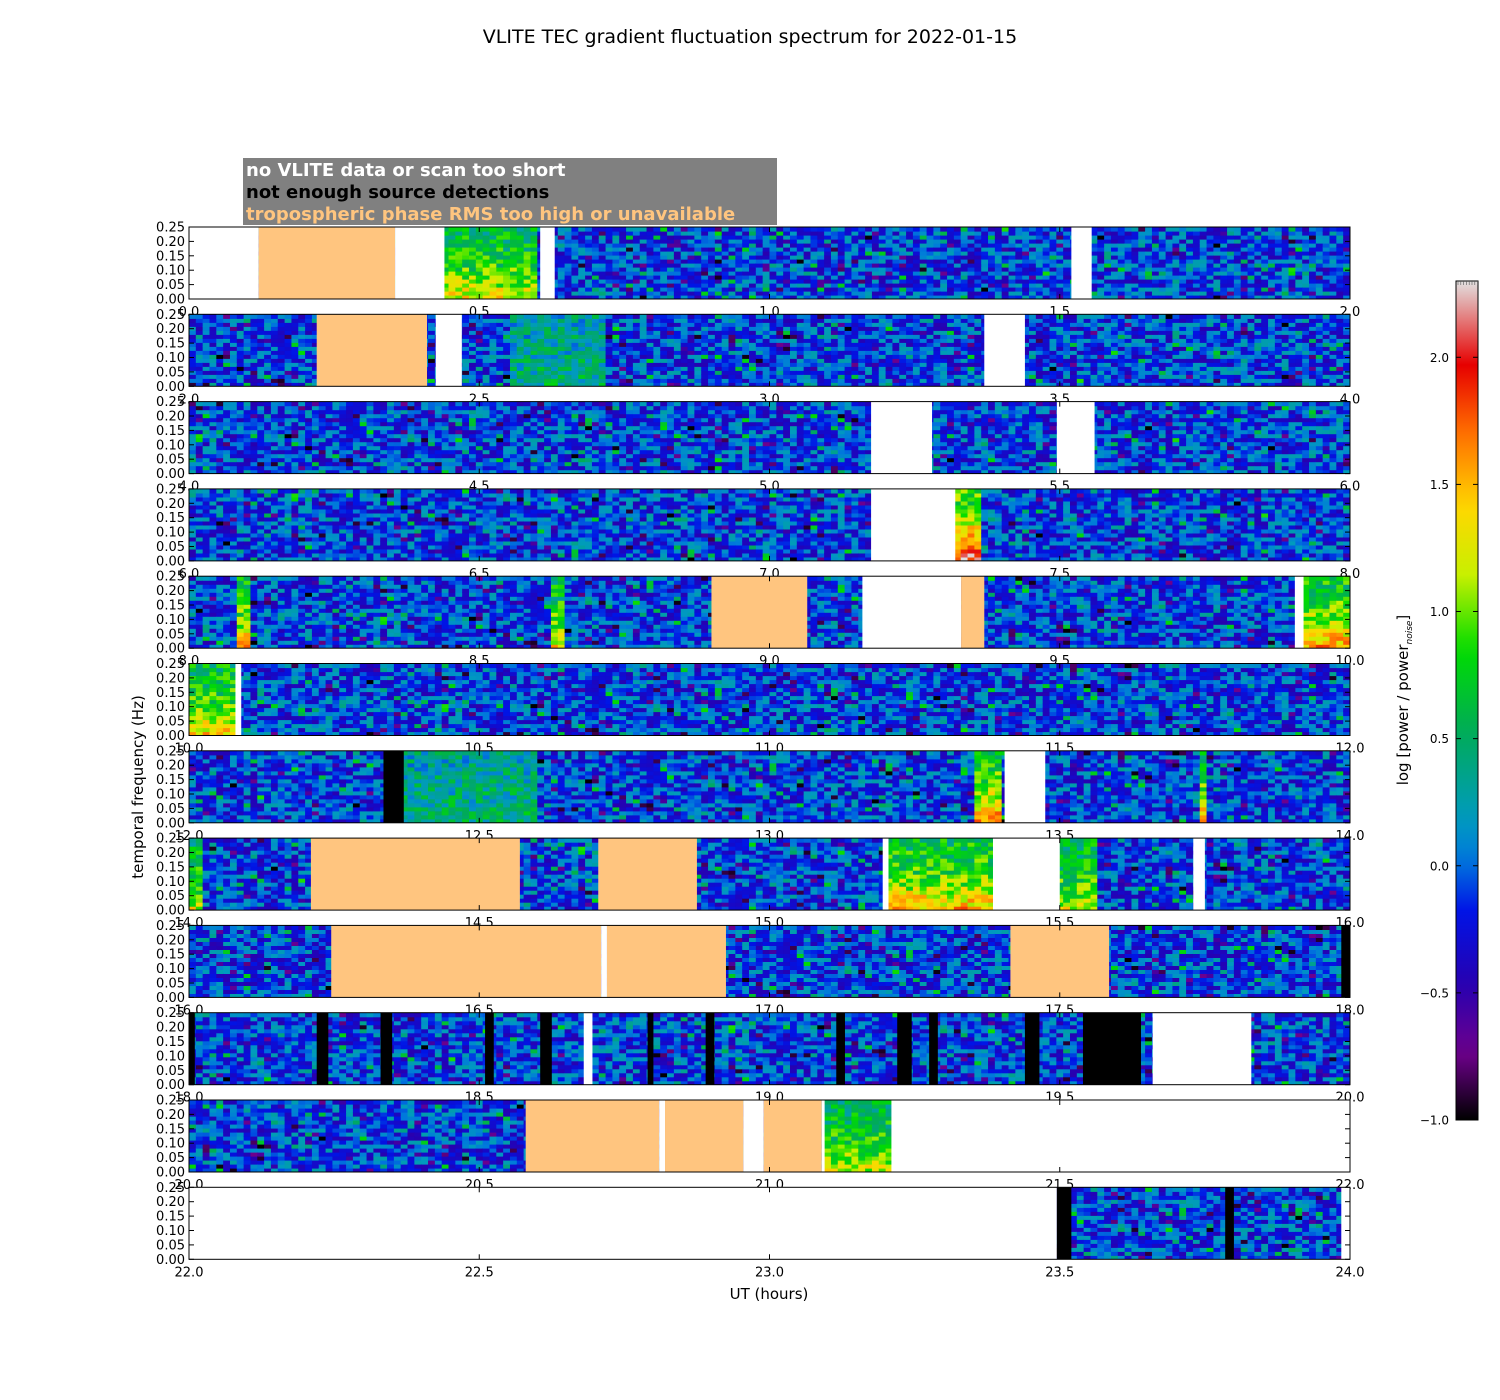 This screenshot has height=1400, width=1500. Describe the element at coordinates (758, 358) in the screenshot. I see `panel-1: 0.000.050.100.150.200.252.0 2.5 3.0 3.5 4.0` at that location.